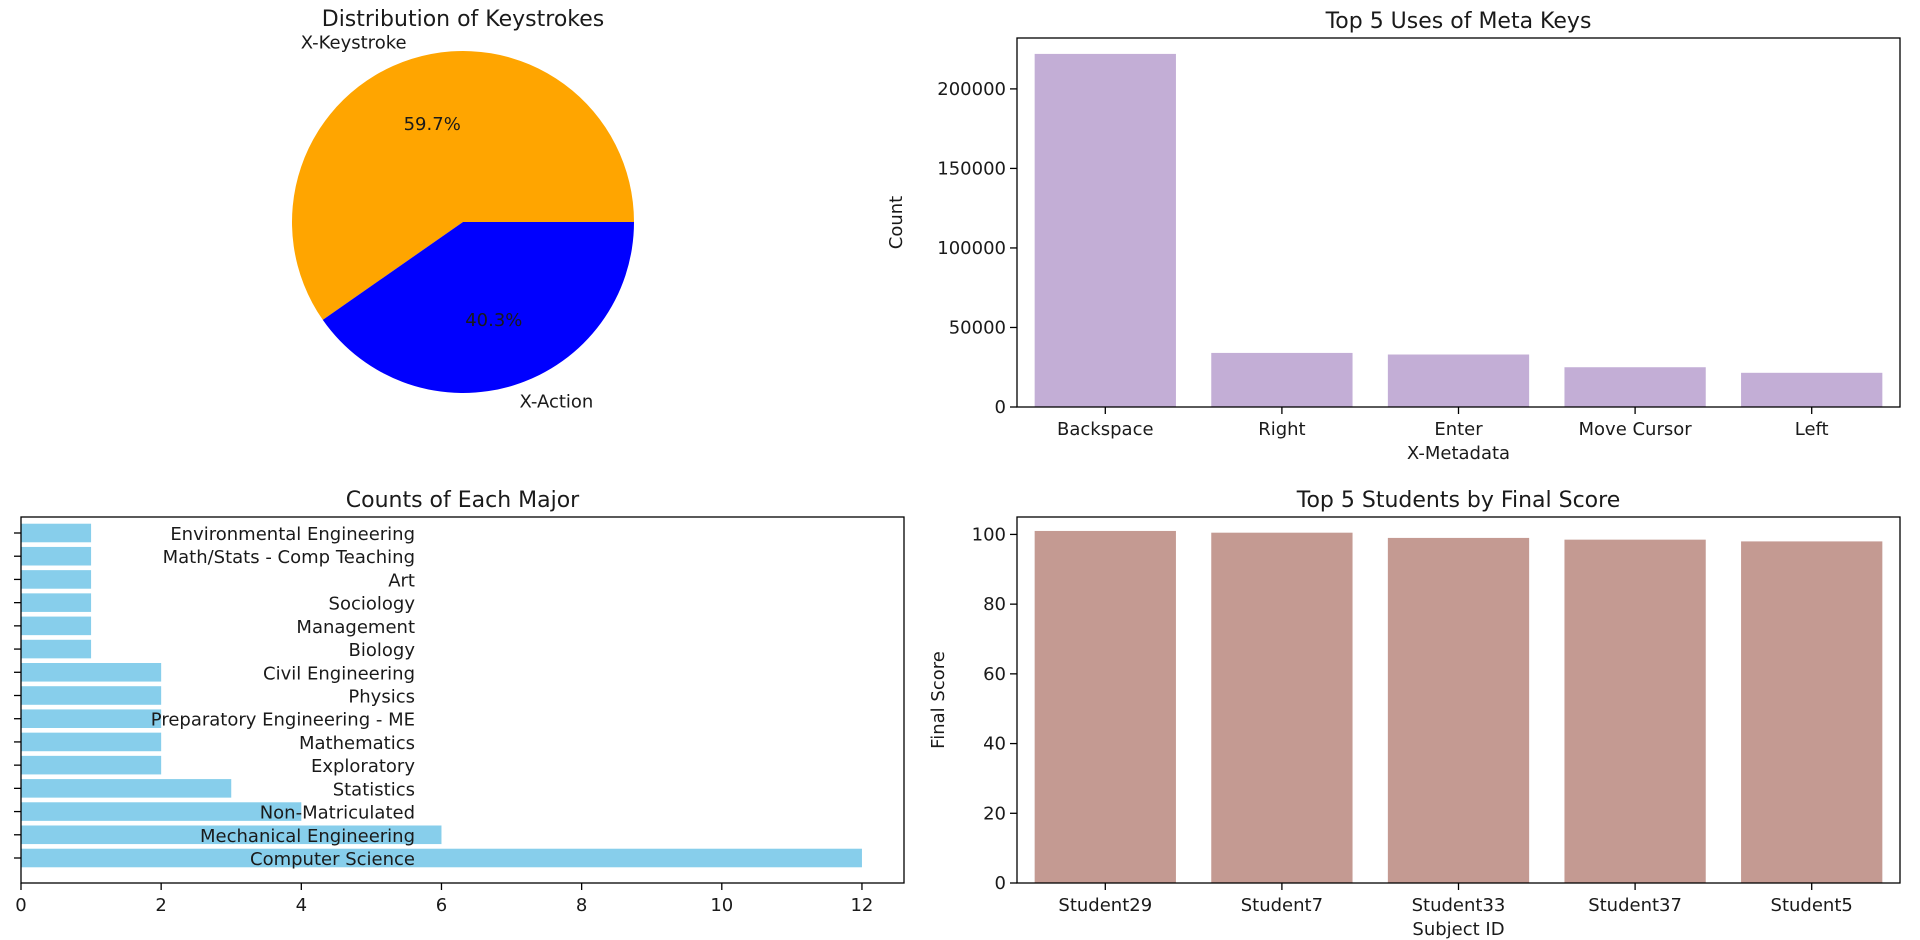 Image resolution: width=1920 pixels, height=940 pixels. Describe the element at coordinates (1458, 500) in the screenshot. I see `chart3-title: Top 5 Students by Final Score` at that location.